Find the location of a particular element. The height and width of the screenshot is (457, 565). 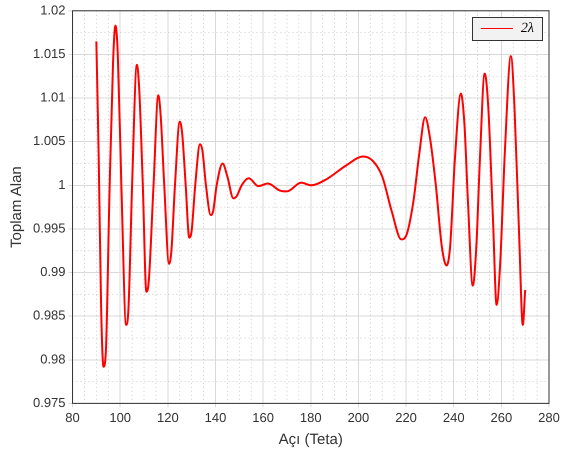

x-tick-label: 140 is located at coordinates (215, 417).